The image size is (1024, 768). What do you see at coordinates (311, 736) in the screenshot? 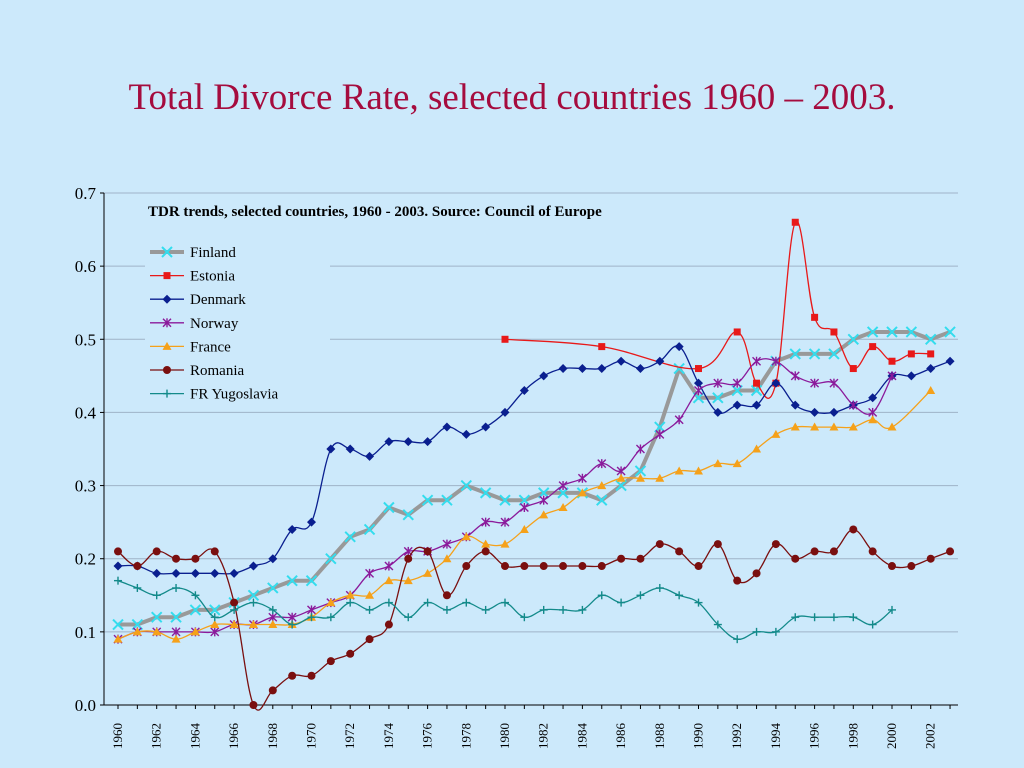
I see `x-tick-label: 1970` at bounding box center [311, 736].